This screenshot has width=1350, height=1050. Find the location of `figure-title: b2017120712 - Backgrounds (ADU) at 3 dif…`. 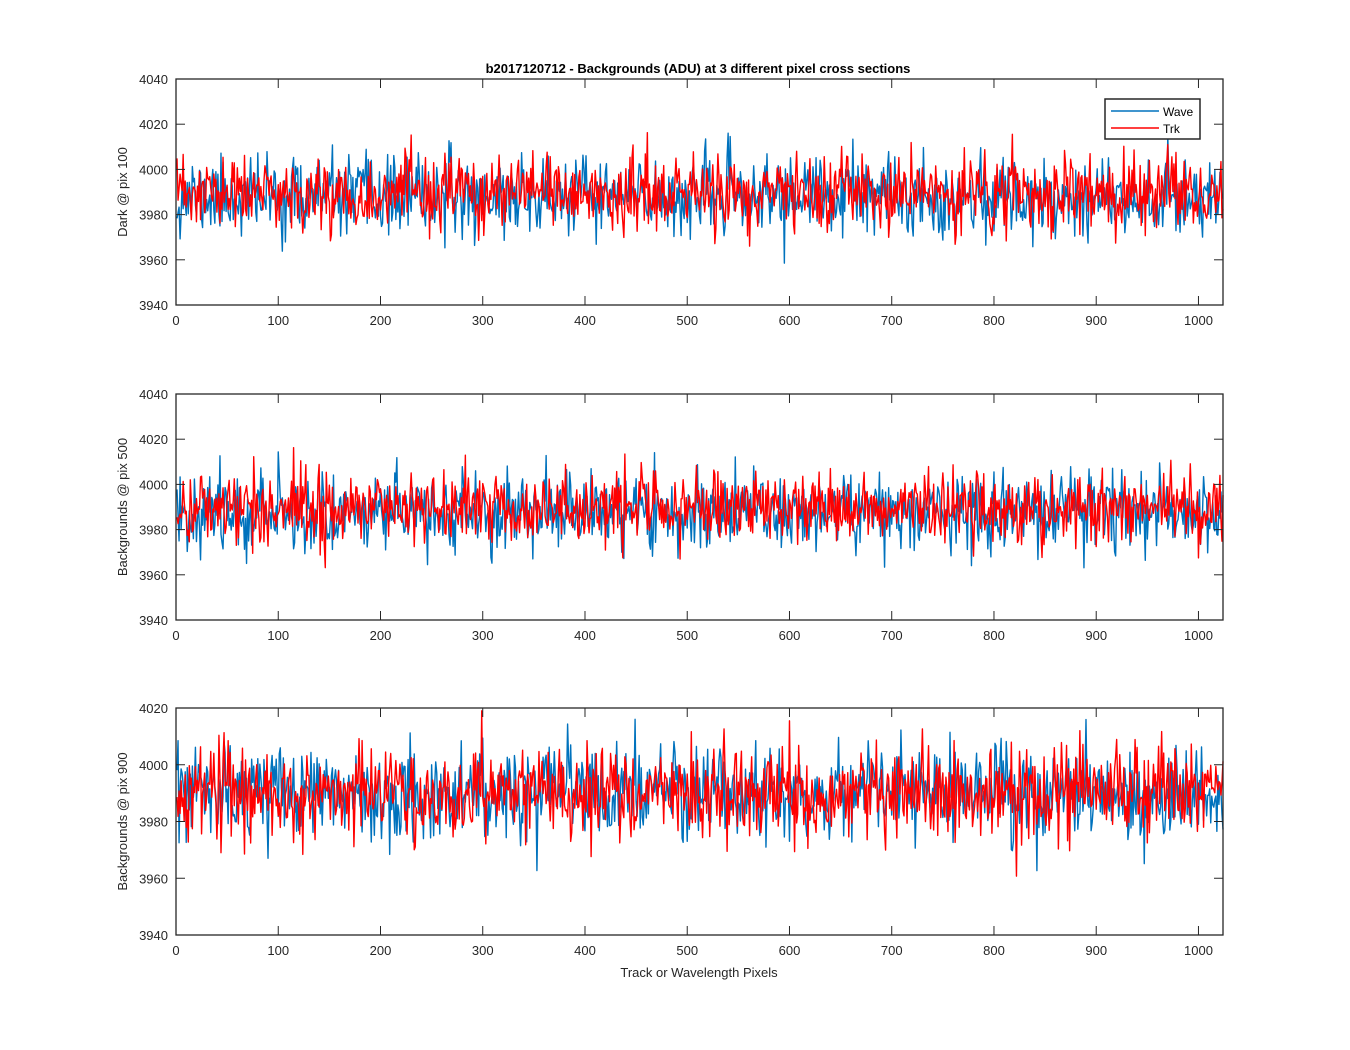

figure-title: b2017120712 - Backgrounds (ADU) at 3 dif… is located at coordinates (698, 68).